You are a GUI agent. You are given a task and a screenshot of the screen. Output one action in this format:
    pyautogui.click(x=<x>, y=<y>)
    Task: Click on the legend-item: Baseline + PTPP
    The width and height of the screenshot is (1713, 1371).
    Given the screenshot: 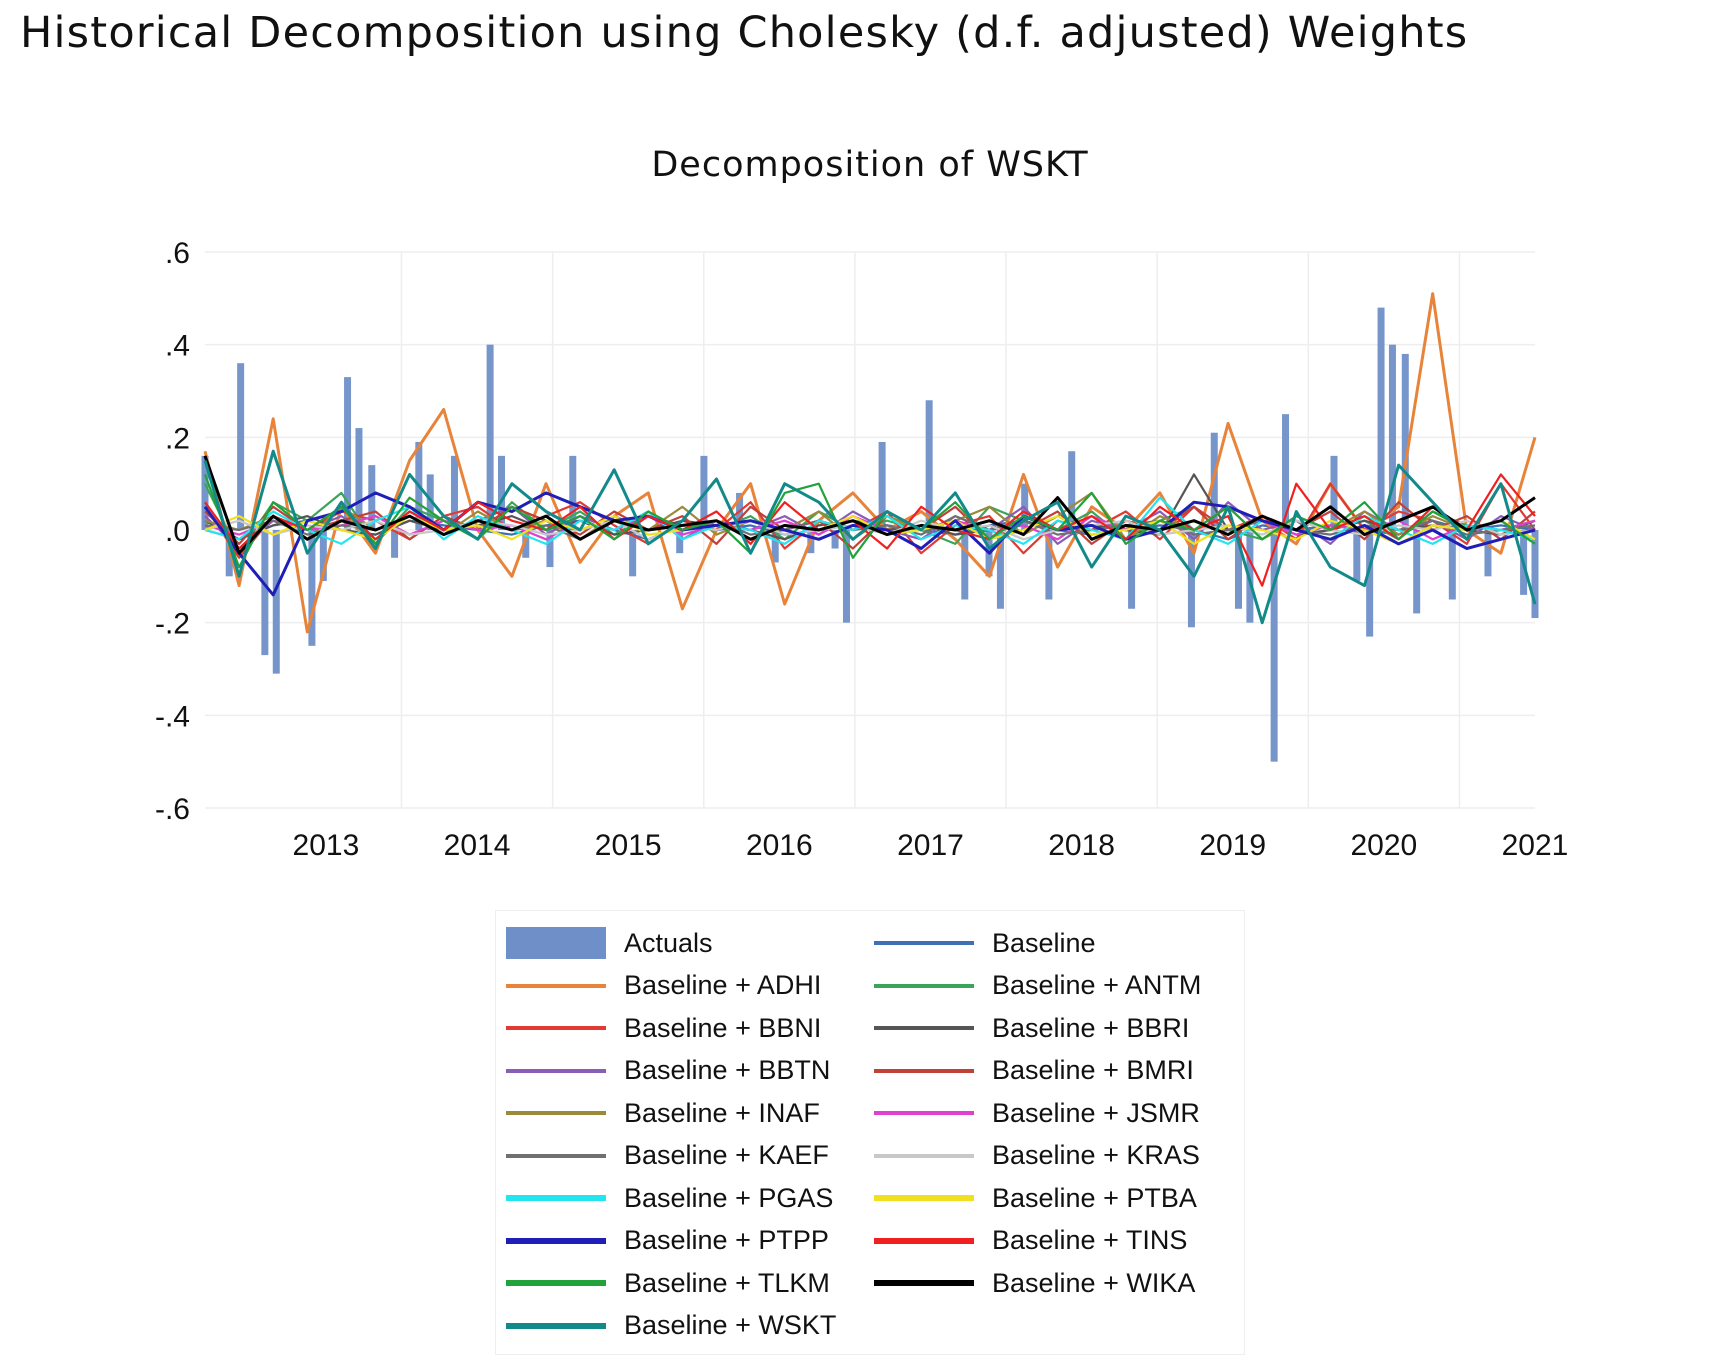 What is the action you would take?
    pyautogui.click(x=667, y=1241)
    